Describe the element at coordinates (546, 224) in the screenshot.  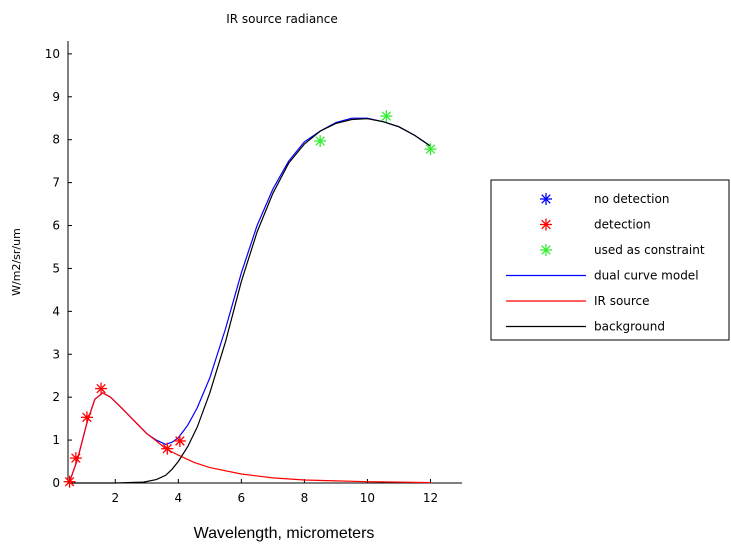
I see `legend-marker-detection` at that location.